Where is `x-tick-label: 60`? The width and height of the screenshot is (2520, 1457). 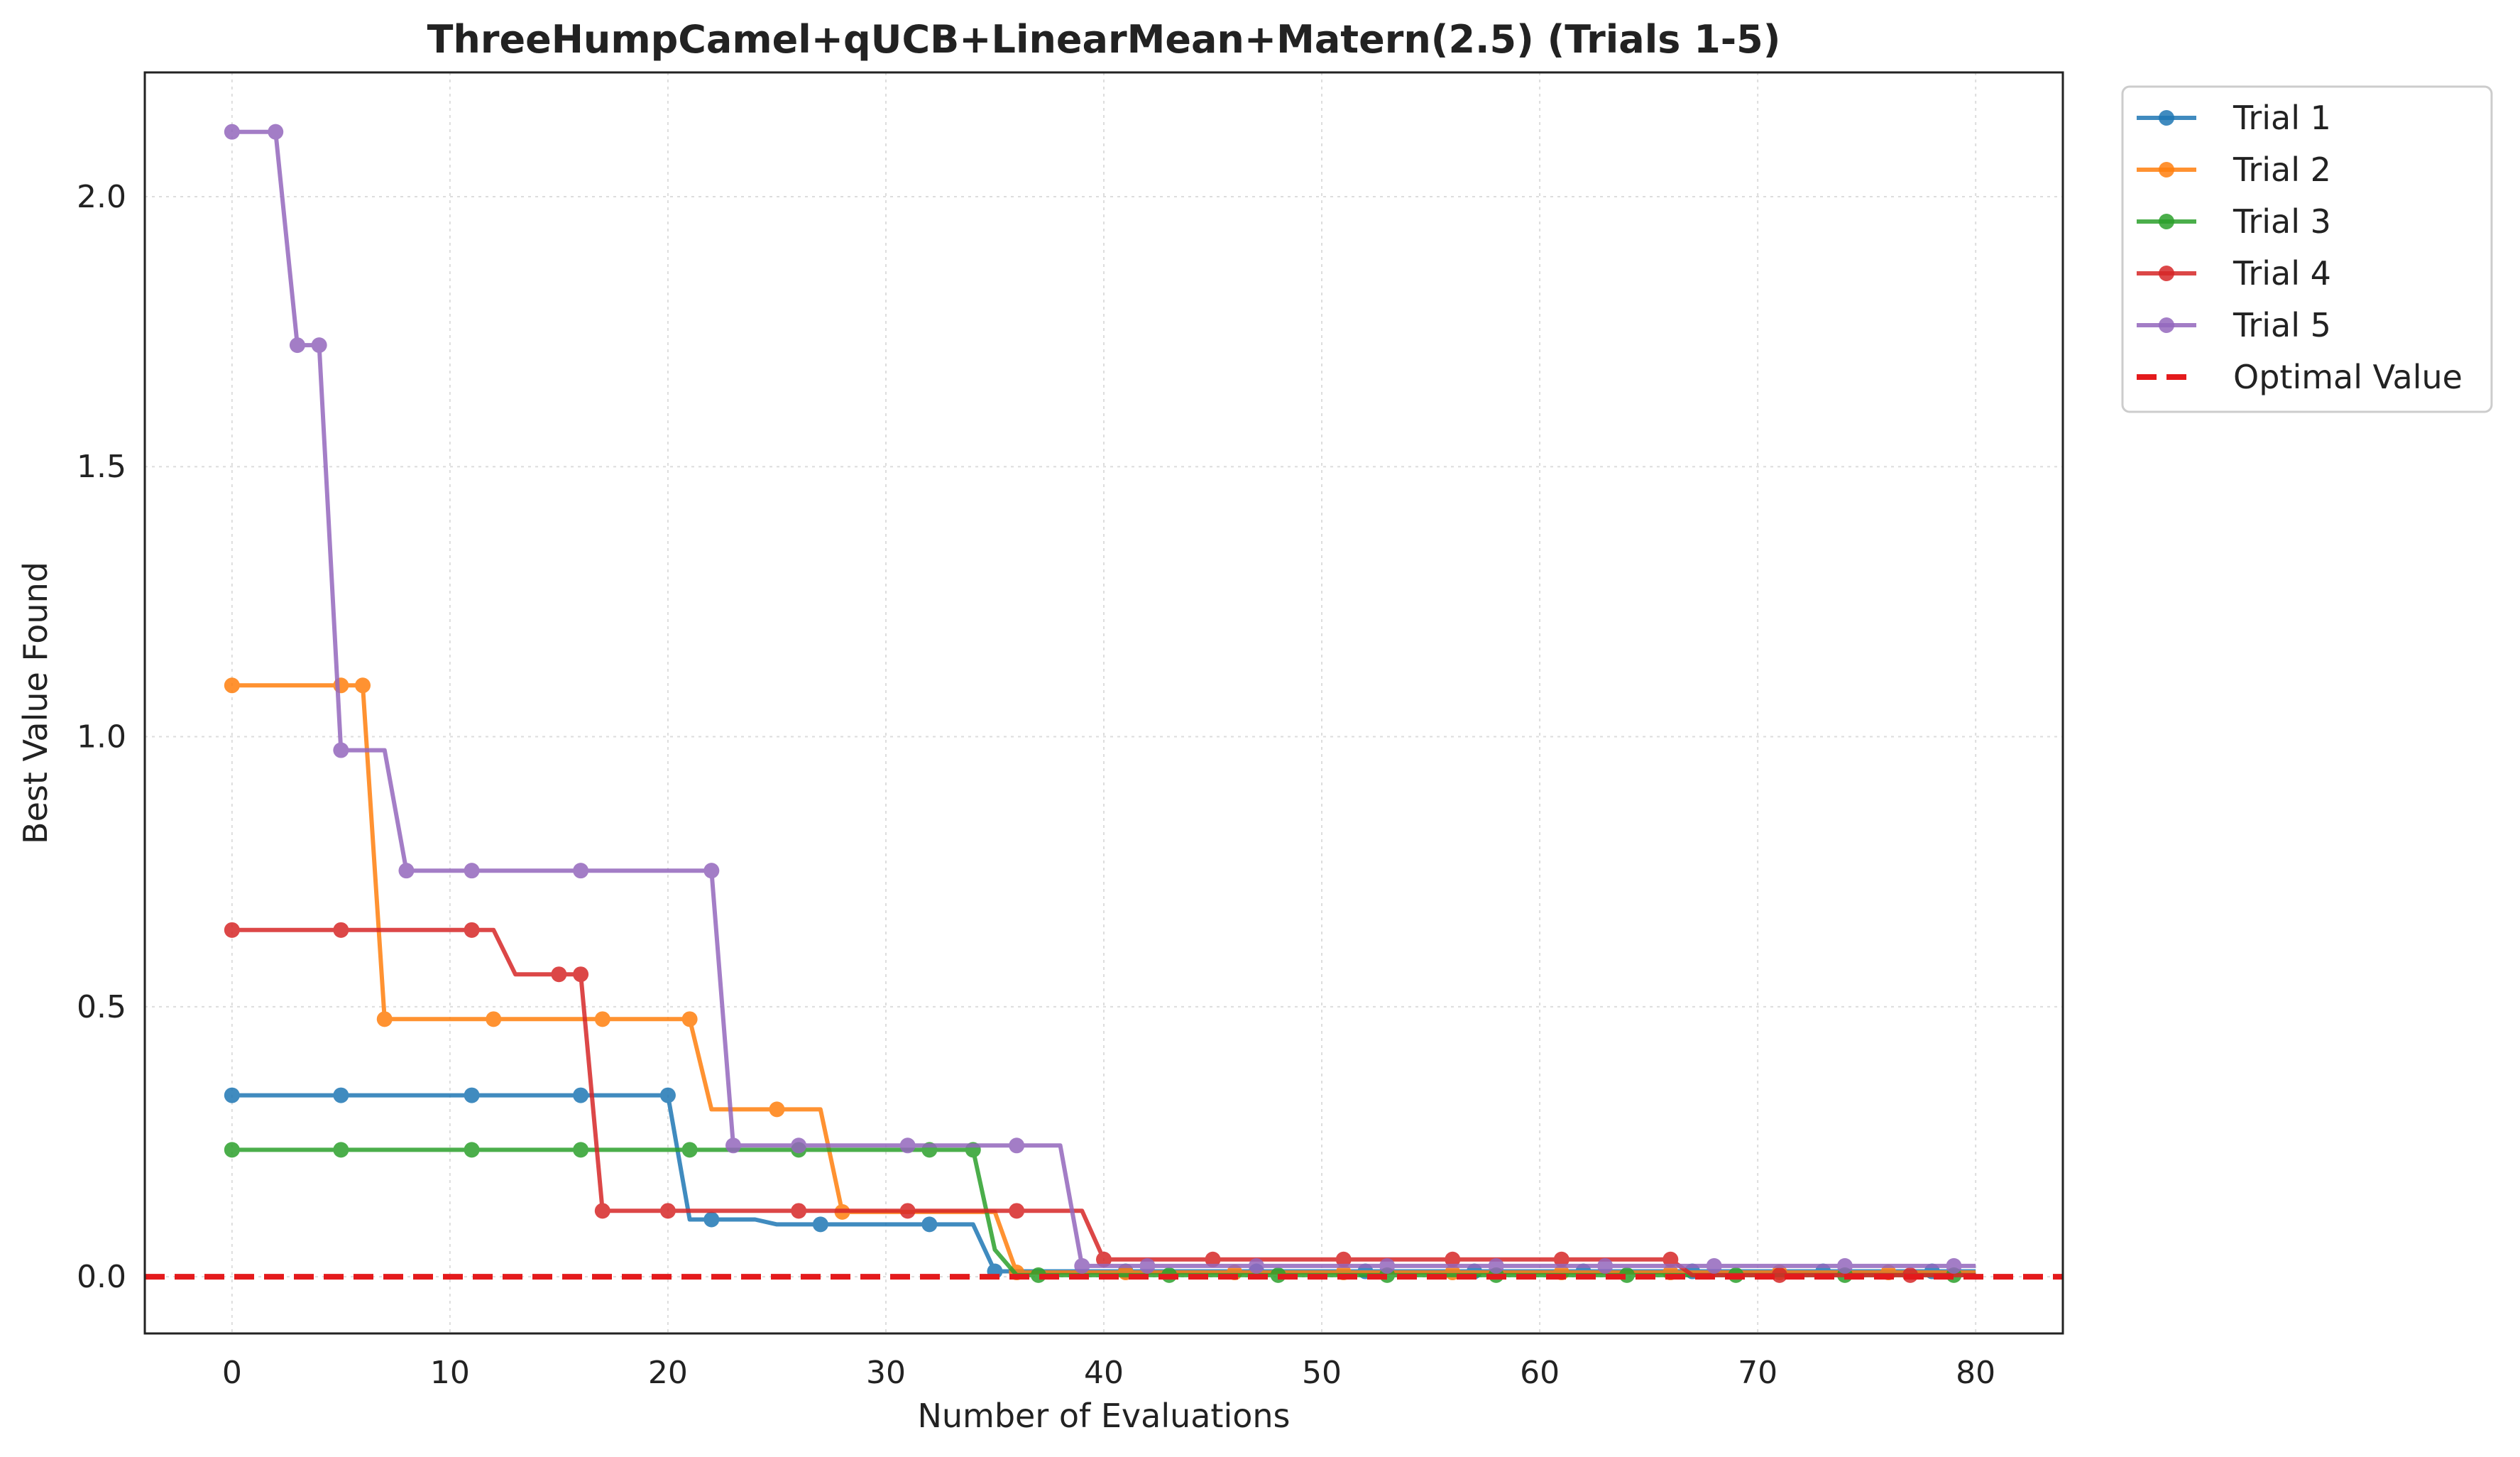 x-tick-label: 60 is located at coordinates (1540, 1373).